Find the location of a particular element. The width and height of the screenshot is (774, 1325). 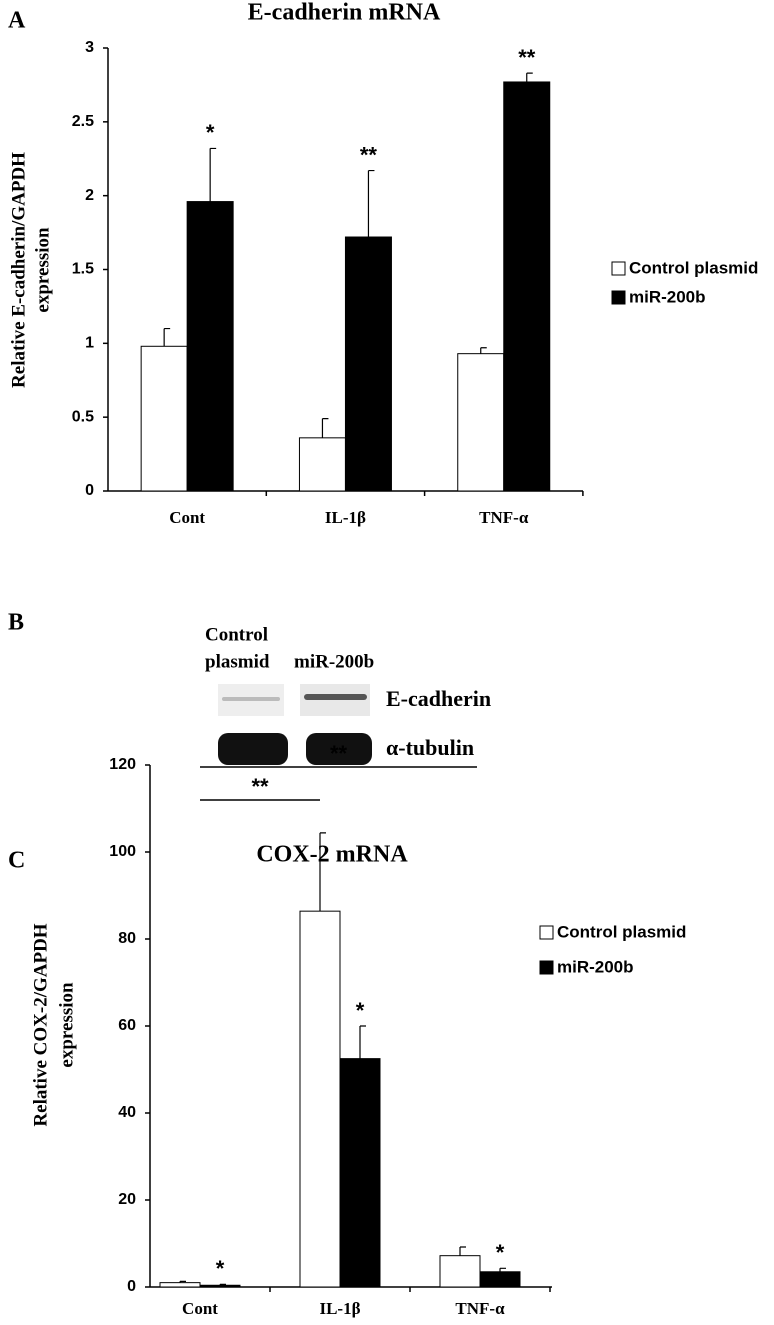

y-tick-label: 20 is located at coordinates (127, 1199).